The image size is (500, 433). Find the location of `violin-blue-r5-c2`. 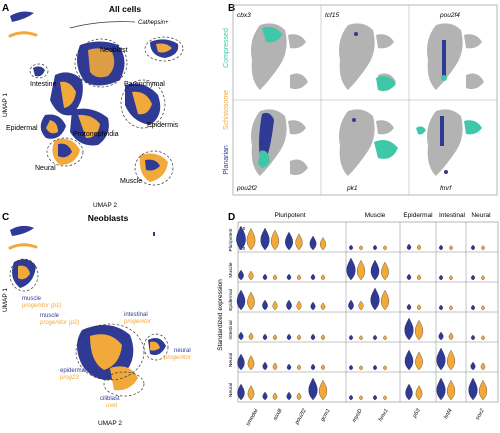

violin-blue-r5-c2 is located at coordinates (289, 396).